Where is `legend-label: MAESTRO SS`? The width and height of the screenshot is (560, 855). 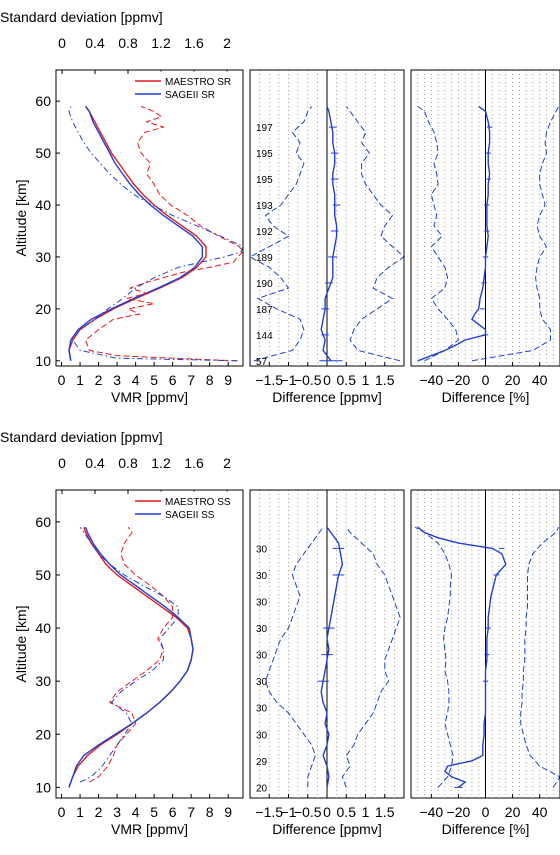 legend-label: MAESTRO SS is located at coordinates (198, 502).